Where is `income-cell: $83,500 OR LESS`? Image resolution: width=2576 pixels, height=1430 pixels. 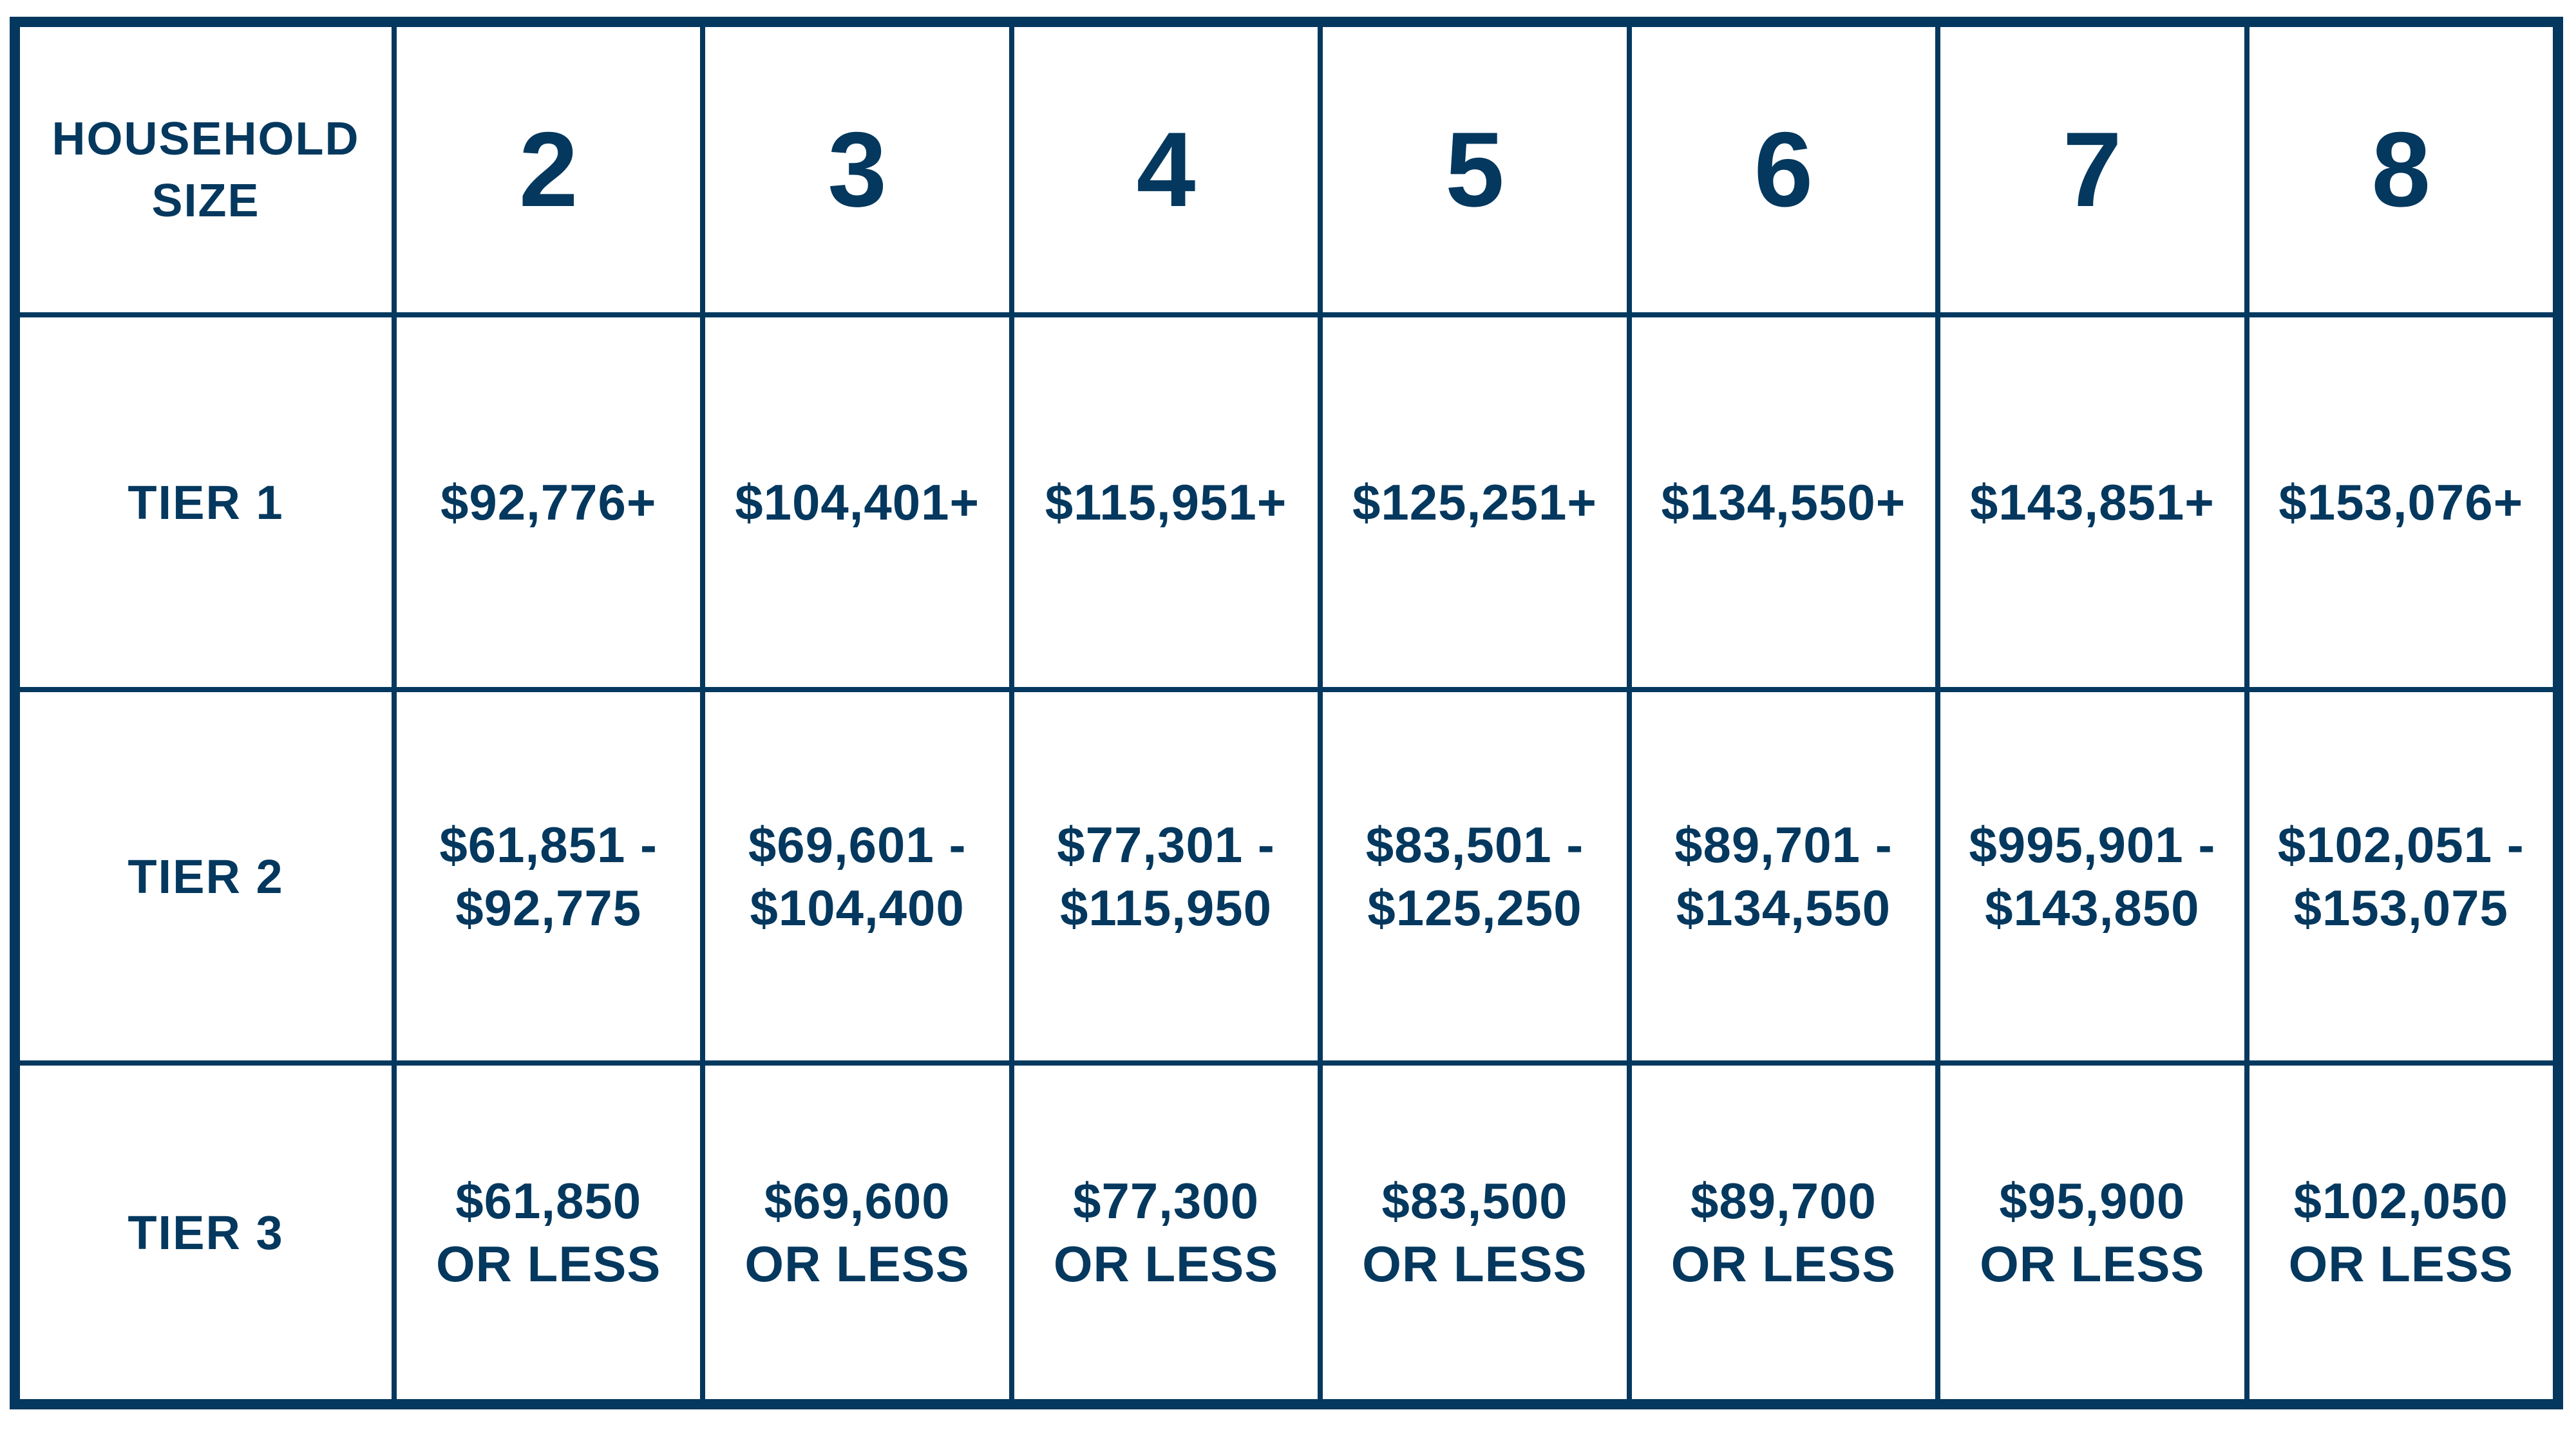 income-cell: $83,500 OR LESS is located at coordinates (1475, 1232).